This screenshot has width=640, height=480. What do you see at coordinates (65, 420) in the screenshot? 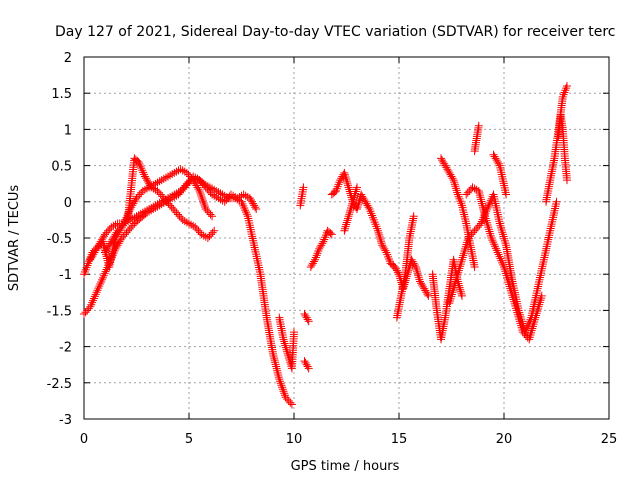
I see `y-tick-label: -3` at bounding box center [65, 420].